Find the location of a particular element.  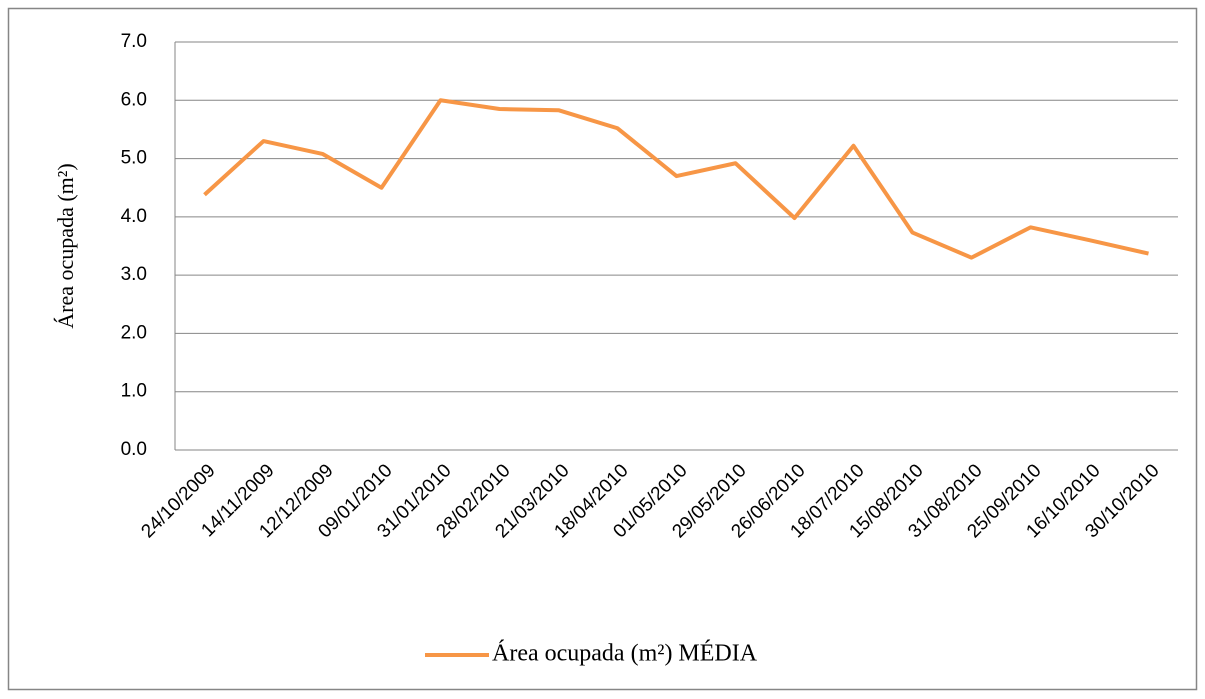

y-tick-label: 7.0 is located at coordinates (134, 41).